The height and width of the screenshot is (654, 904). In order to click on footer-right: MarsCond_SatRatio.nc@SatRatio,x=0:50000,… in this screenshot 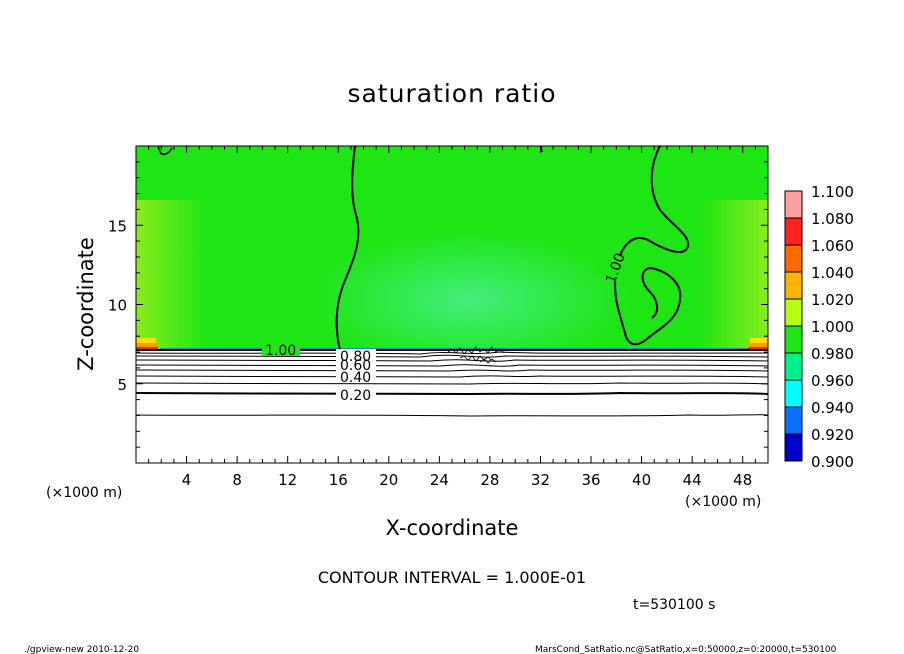, I will do `click(686, 649)`.